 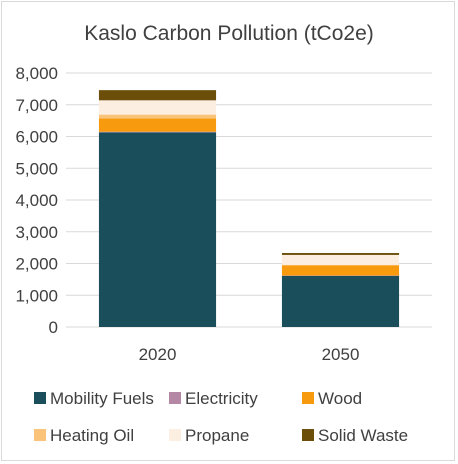 I want to click on y-tick-label: 2,000, so click(x=36, y=264).